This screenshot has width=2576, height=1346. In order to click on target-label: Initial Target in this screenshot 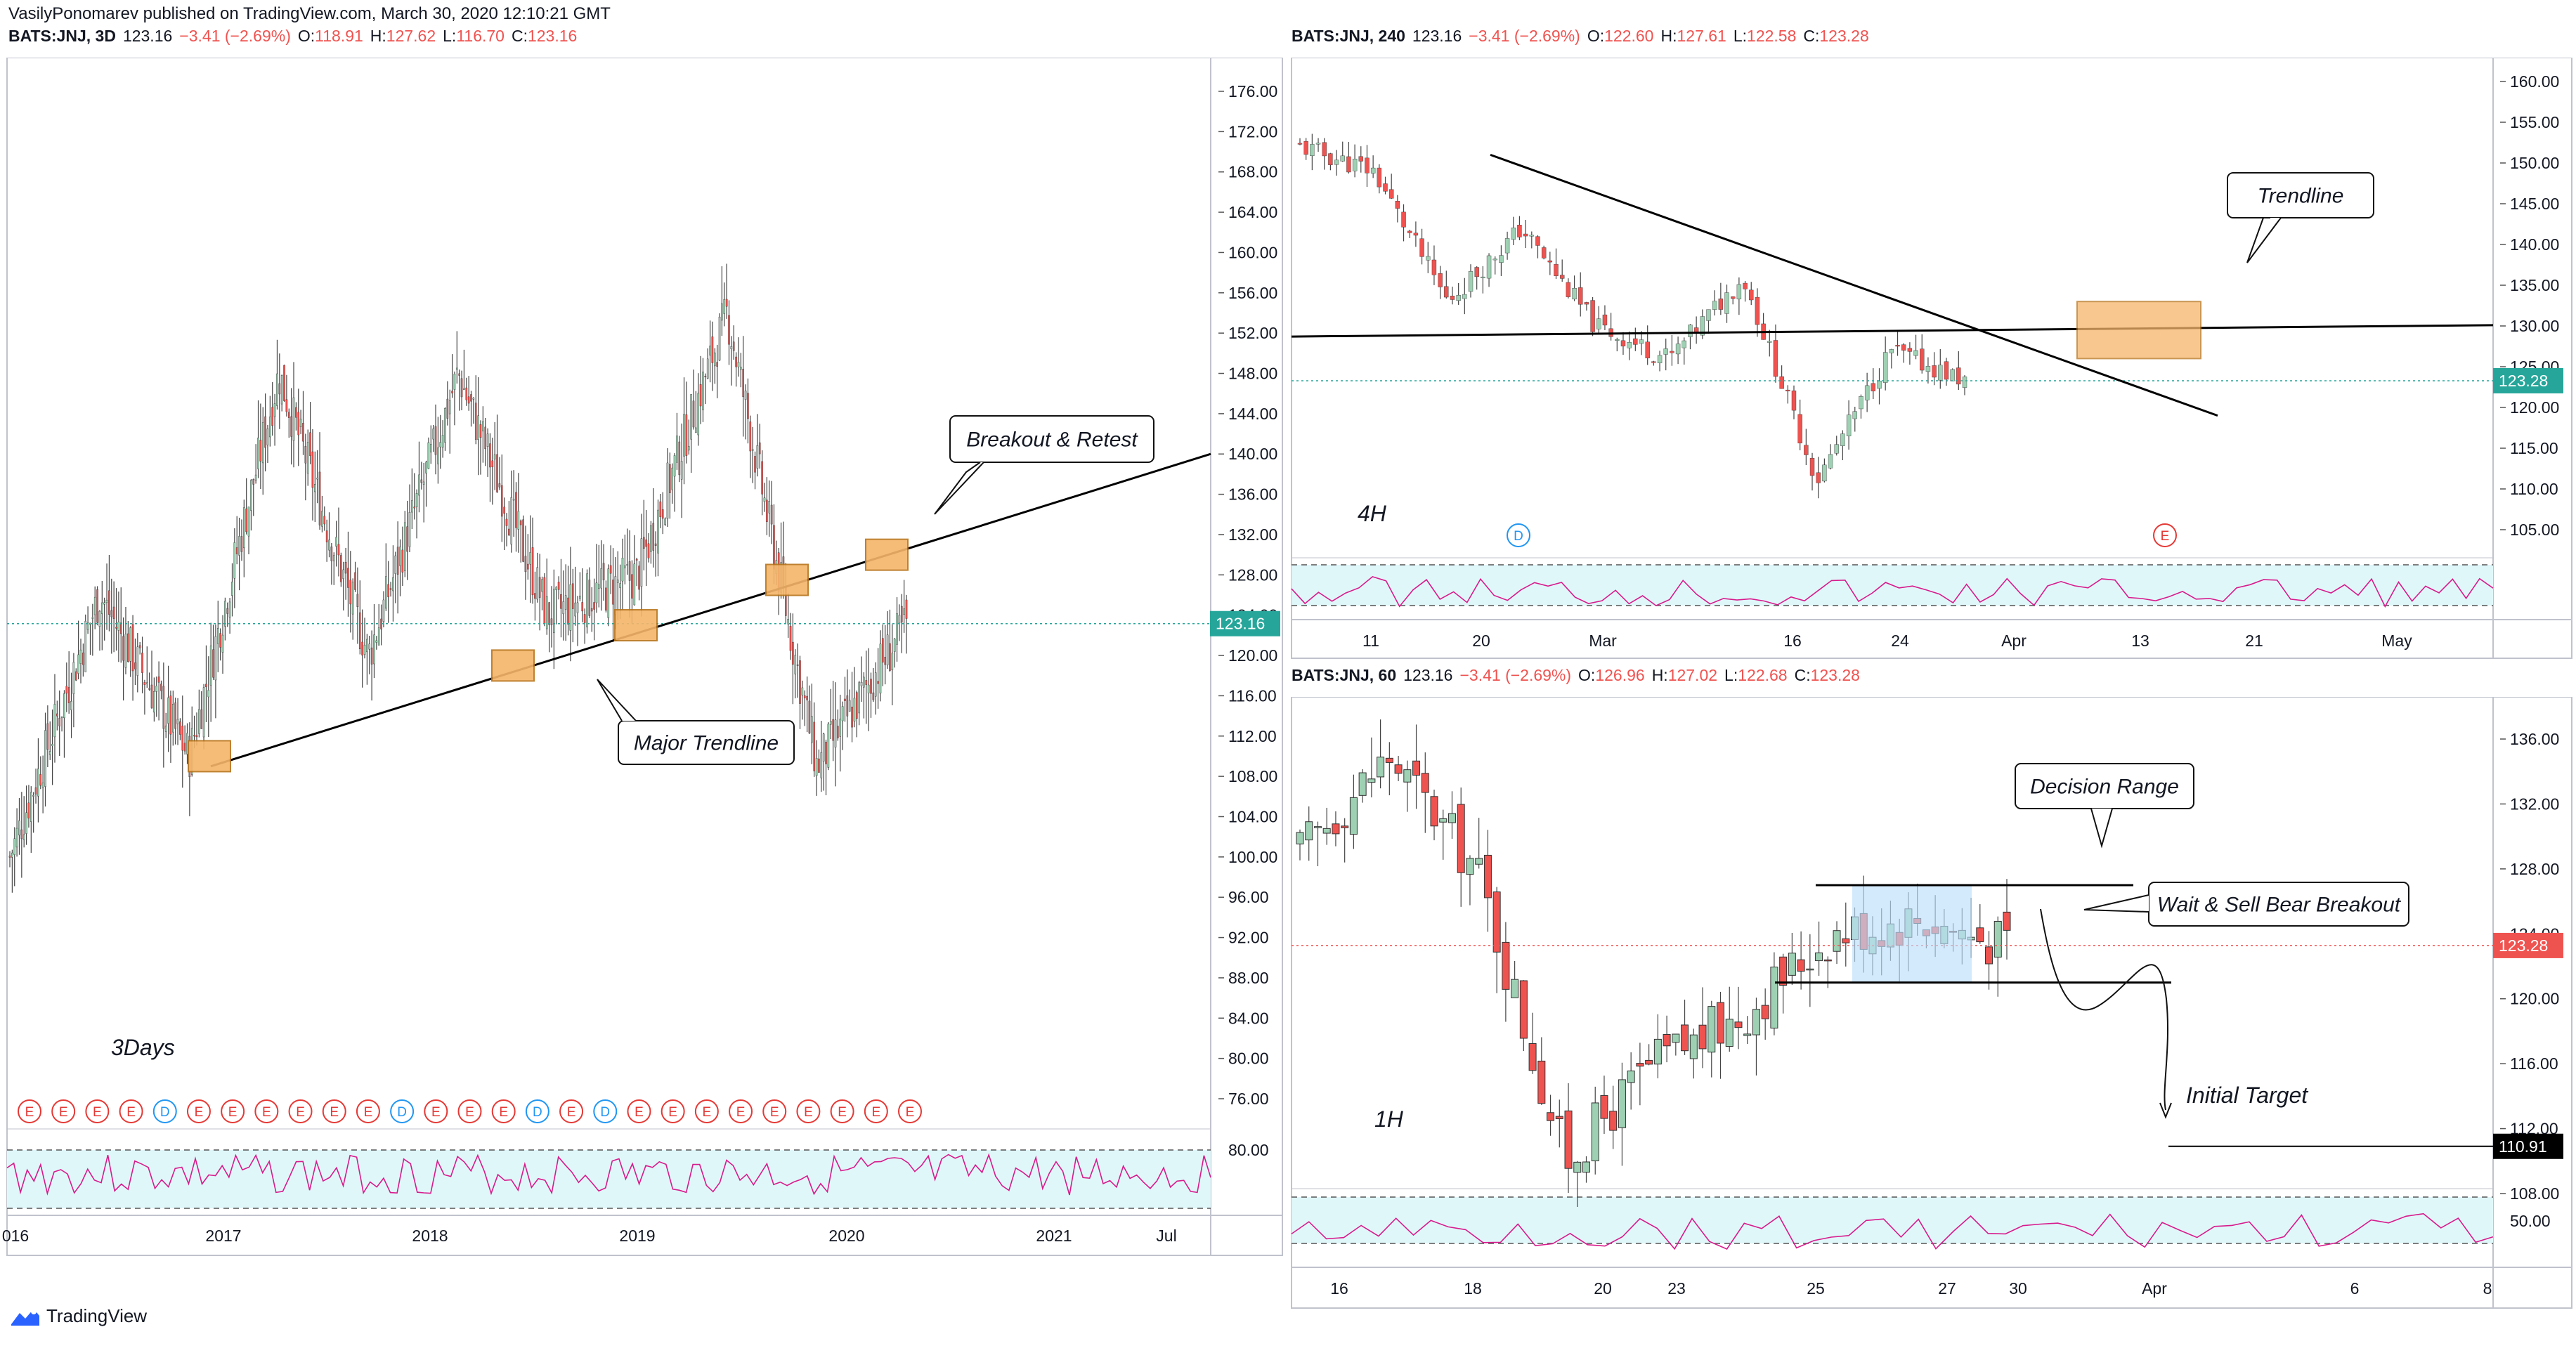, I will do `click(2247, 1096)`.